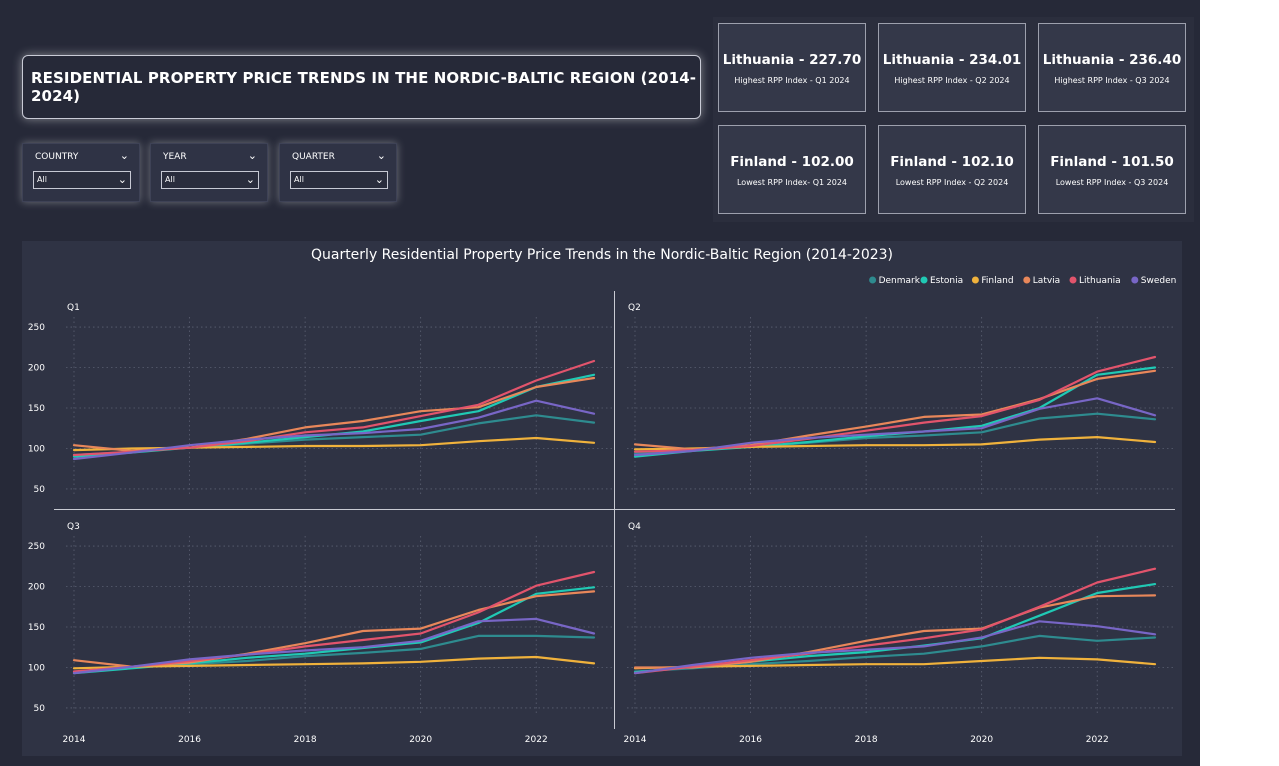 The width and height of the screenshot is (1279, 766). I want to click on kpi-label: Highest RPP Index - Q2 2024, so click(952, 80).